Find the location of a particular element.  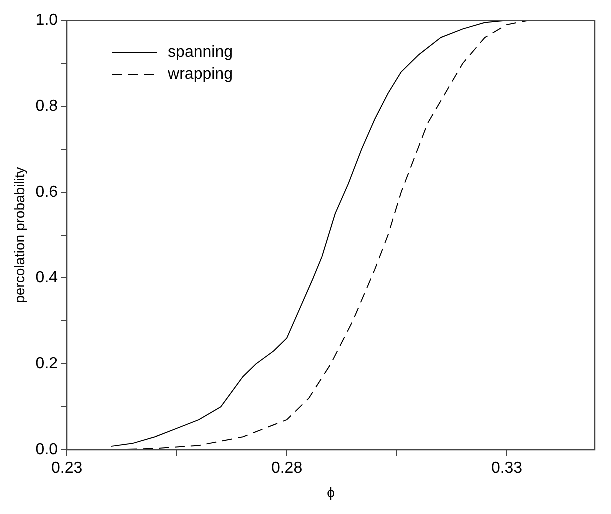

legend-label: spanning is located at coordinates (200, 53).